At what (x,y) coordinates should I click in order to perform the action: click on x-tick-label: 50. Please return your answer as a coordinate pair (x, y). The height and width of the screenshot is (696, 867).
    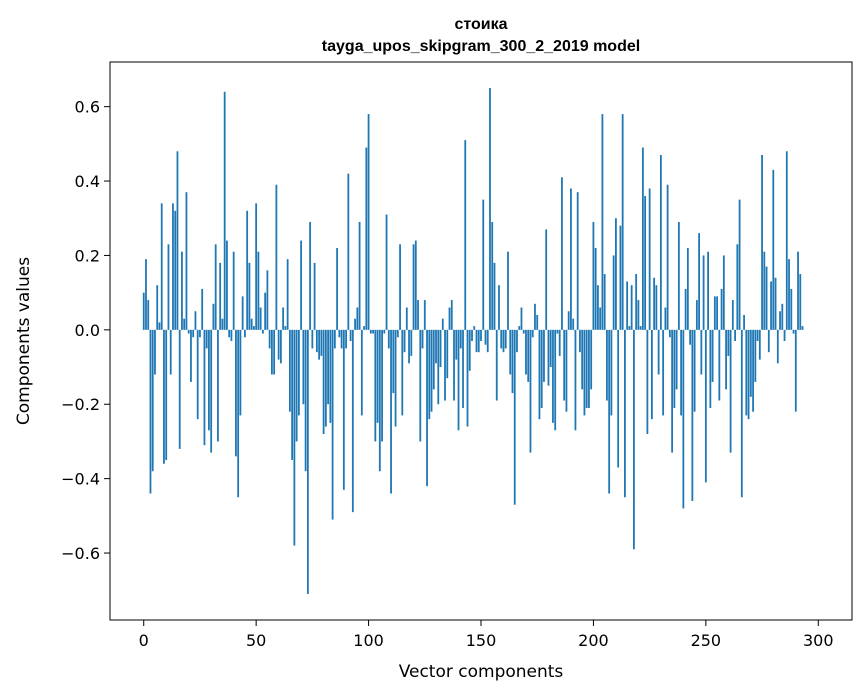
    Looking at the image, I should click on (256, 640).